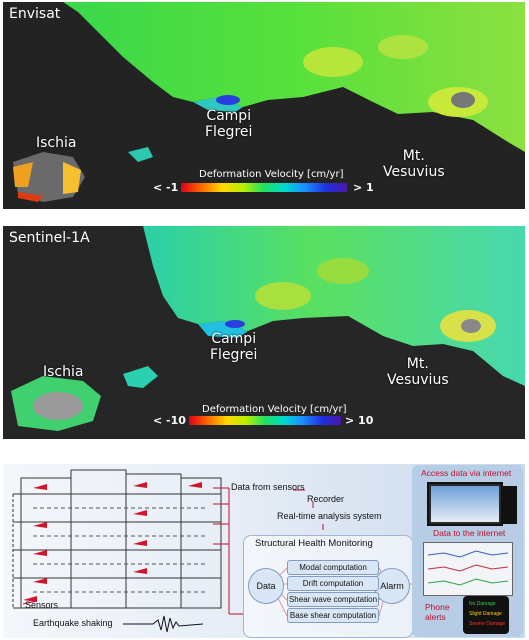  I want to click on modal-computation-box: Modal computation, so click(333, 567).